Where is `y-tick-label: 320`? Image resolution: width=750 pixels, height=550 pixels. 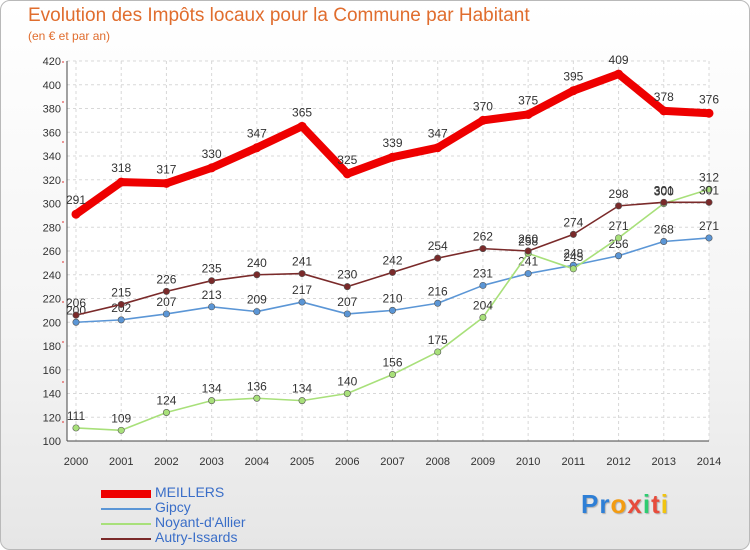 y-tick-label: 320 is located at coordinates (52, 181).